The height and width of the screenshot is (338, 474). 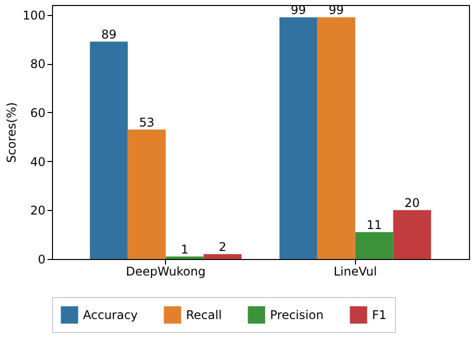 I want to click on data-label: 2, so click(x=222, y=247).